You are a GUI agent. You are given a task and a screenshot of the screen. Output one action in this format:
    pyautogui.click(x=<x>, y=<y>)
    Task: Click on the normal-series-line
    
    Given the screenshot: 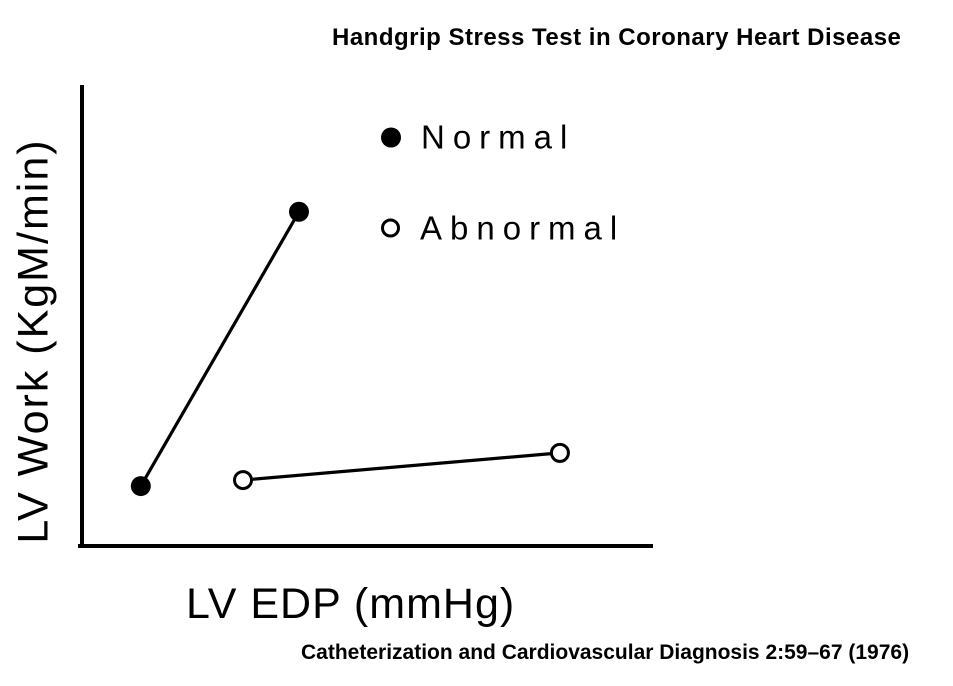 What is the action you would take?
    pyautogui.click(x=220, y=348)
    